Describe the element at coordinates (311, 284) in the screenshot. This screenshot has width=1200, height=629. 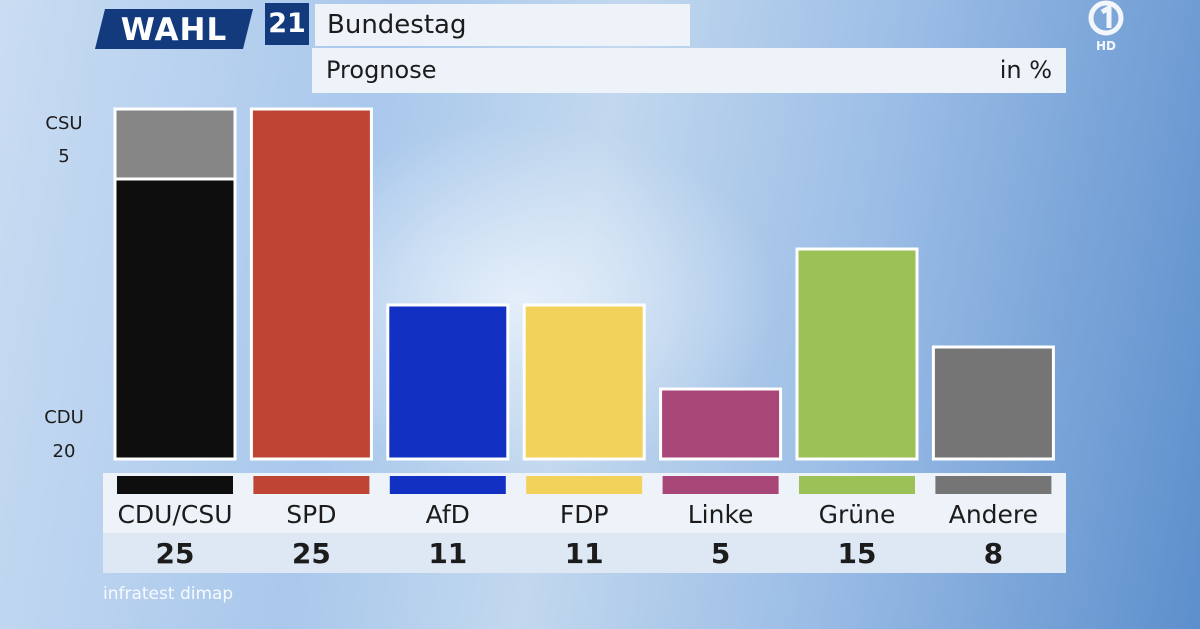
I see `bar-spd` at that location.